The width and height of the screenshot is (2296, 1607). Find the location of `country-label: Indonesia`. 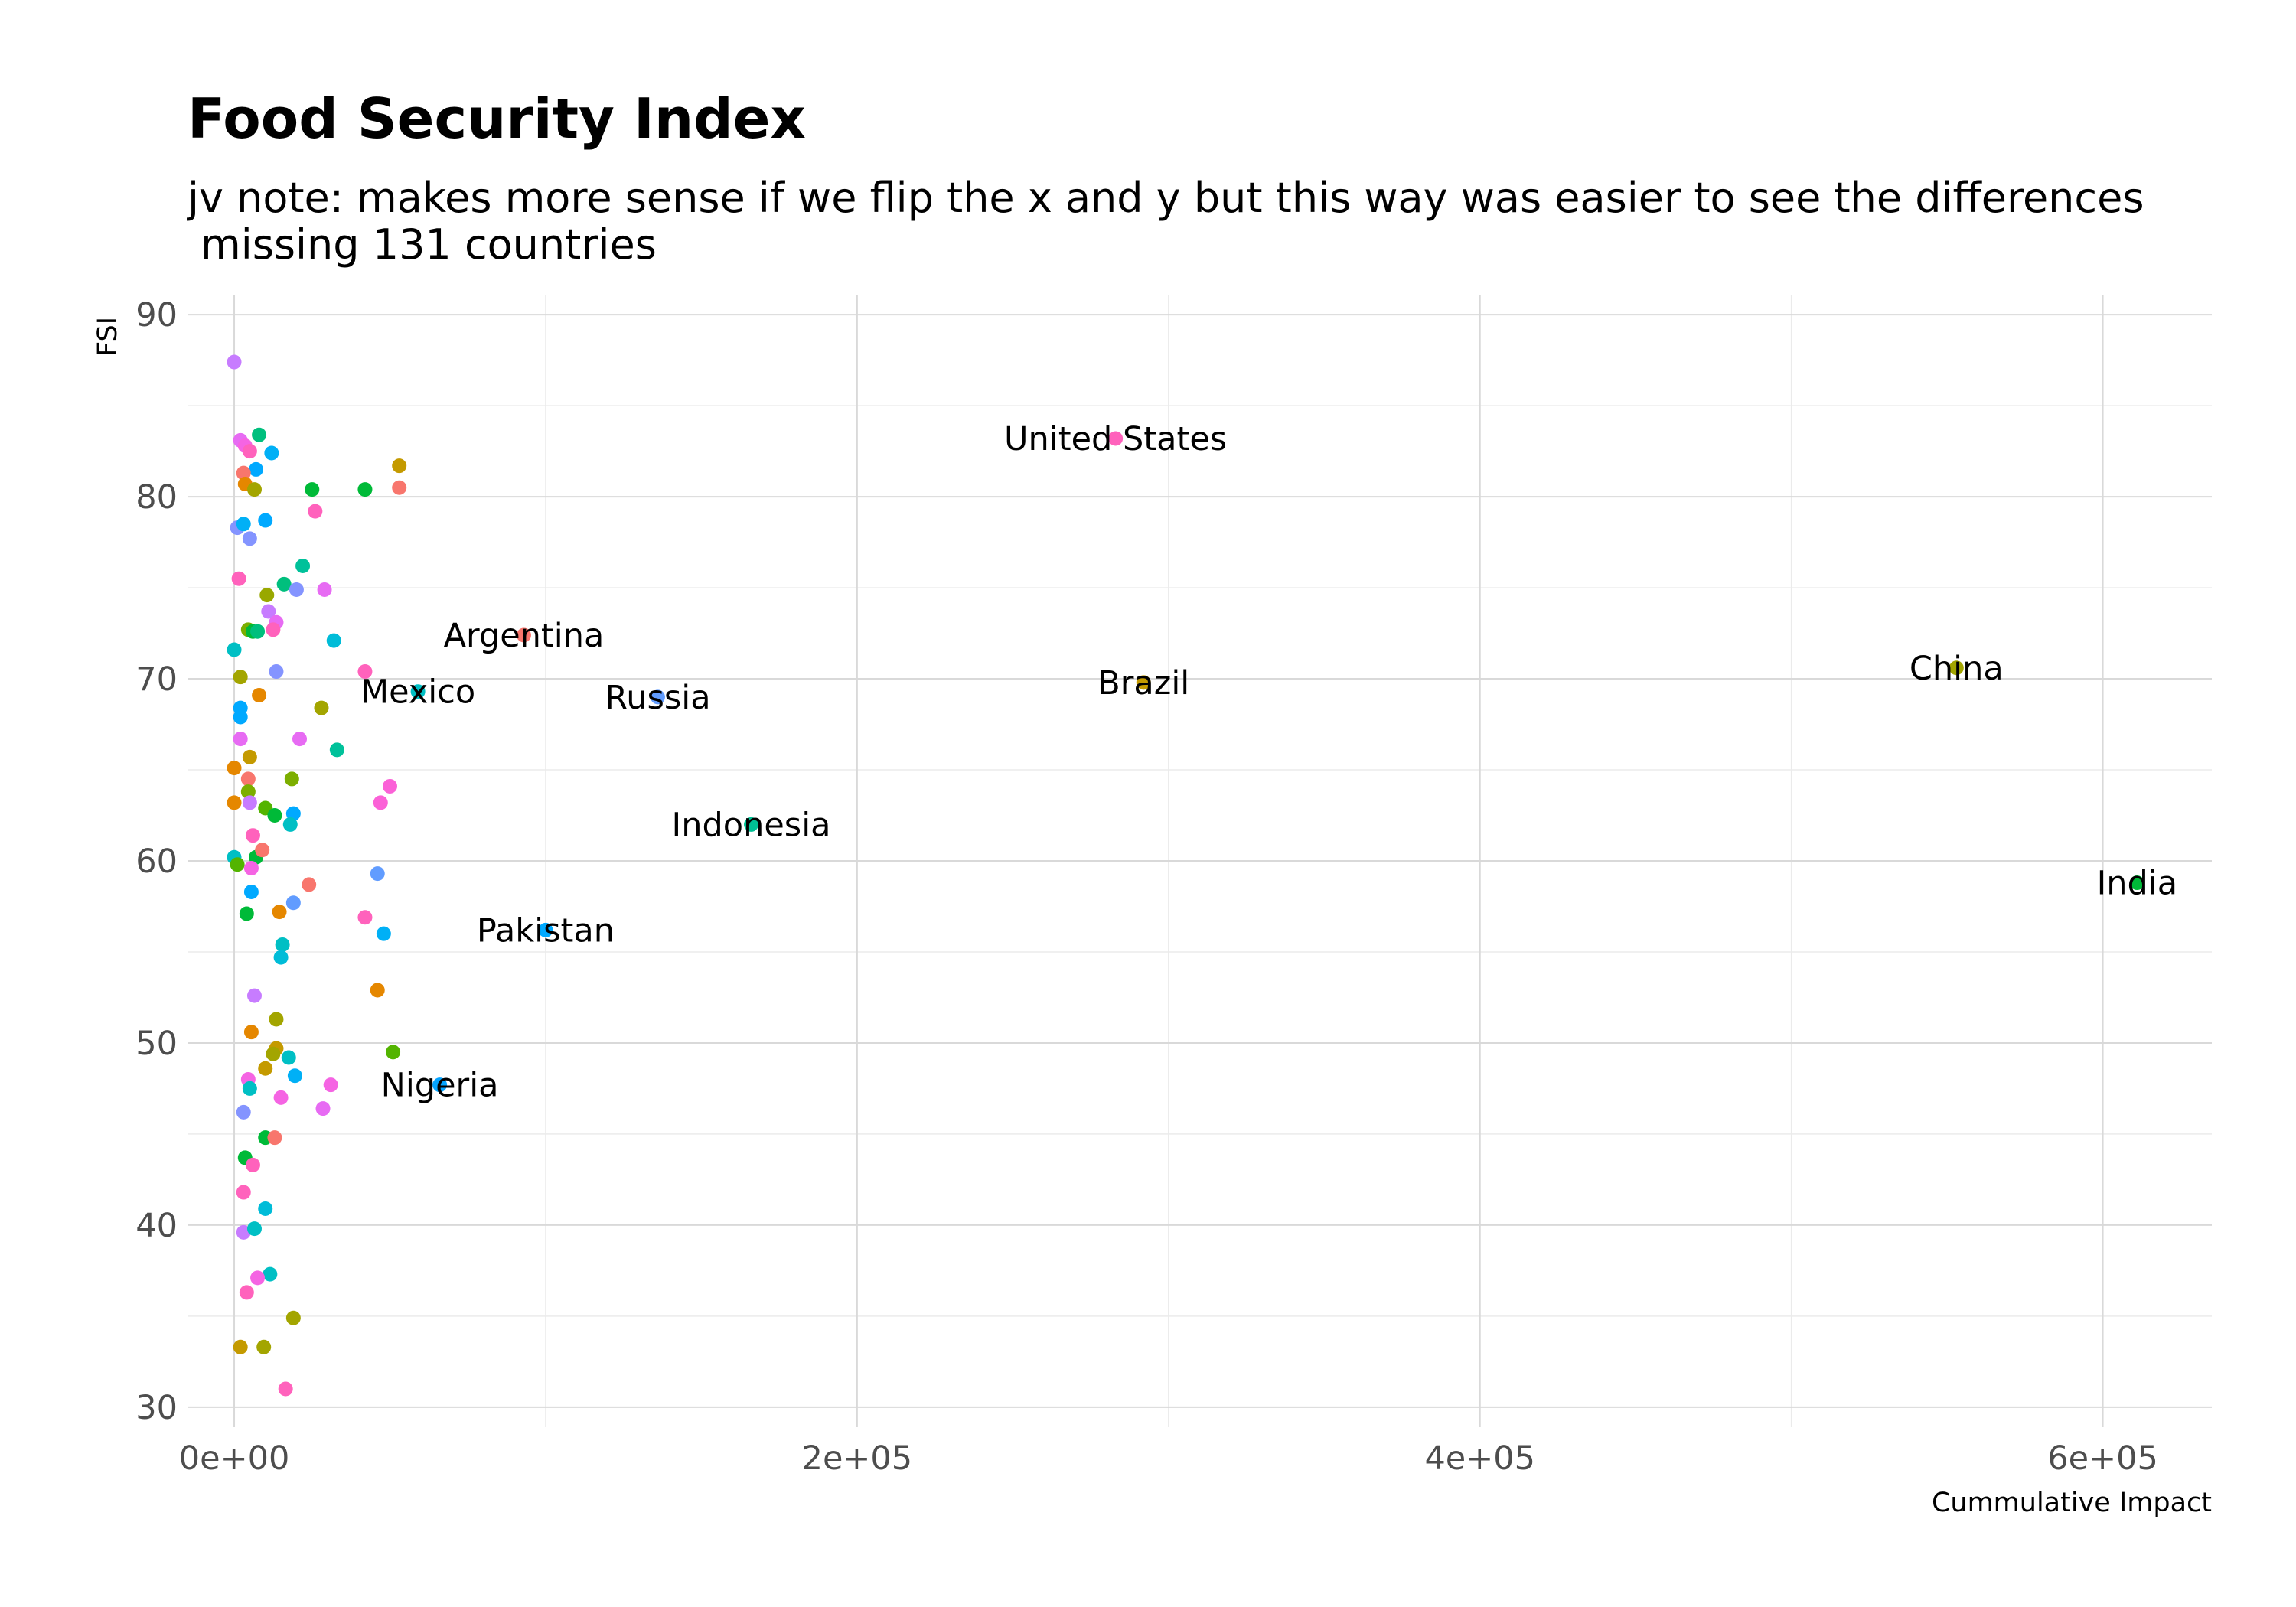

country-label: Indonesia is located at coordinates (751, 825).